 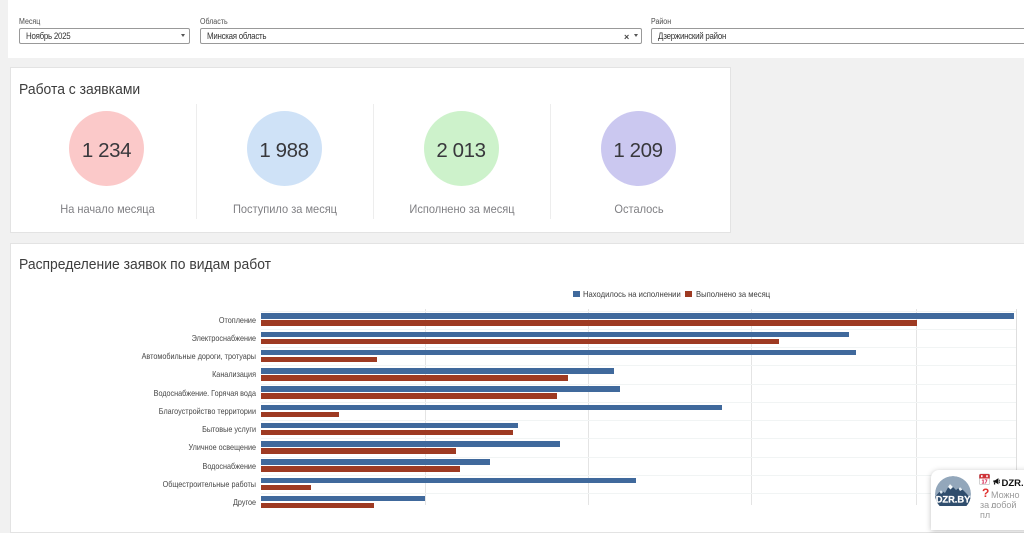 I want to click on svg-text: DZR.BY, so click(x=953, y=500).